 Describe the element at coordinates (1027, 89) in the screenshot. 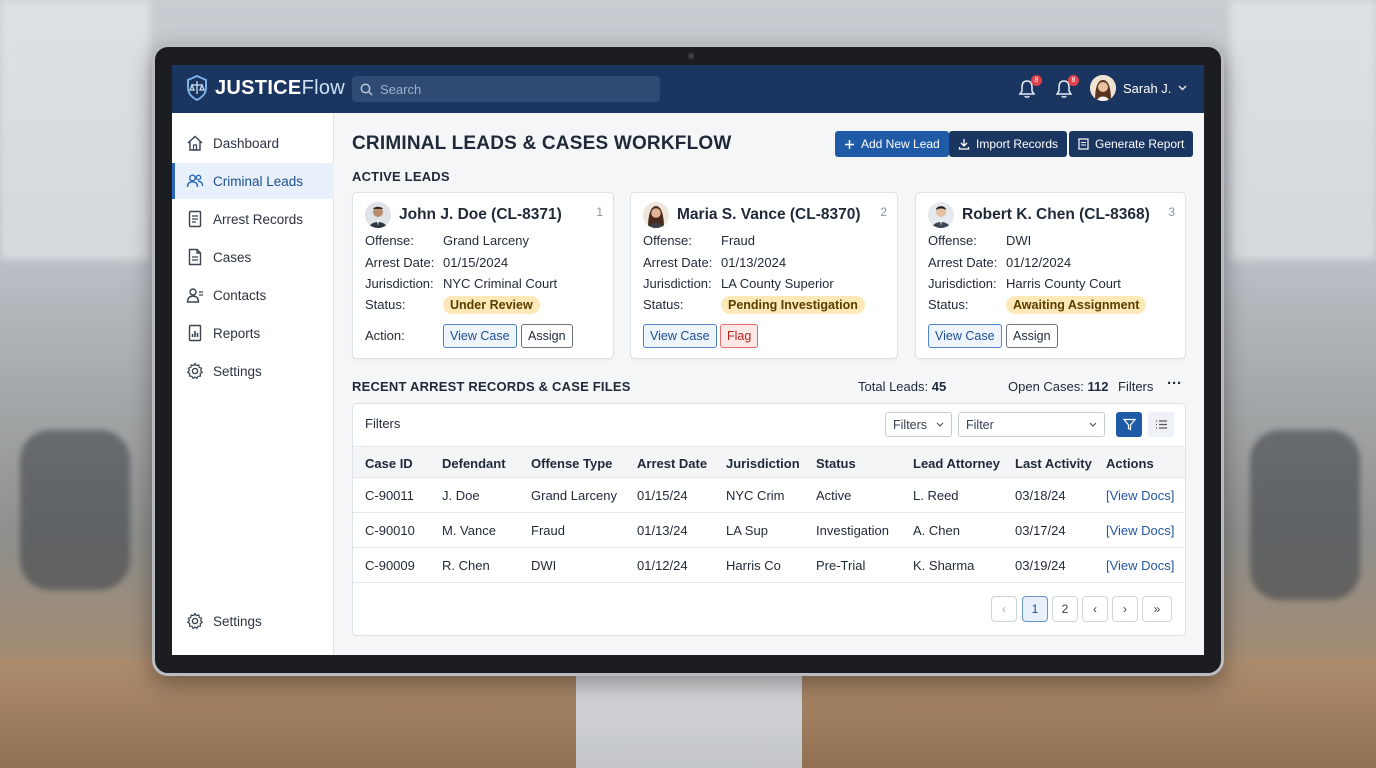

I see `bell-icon` at that location.